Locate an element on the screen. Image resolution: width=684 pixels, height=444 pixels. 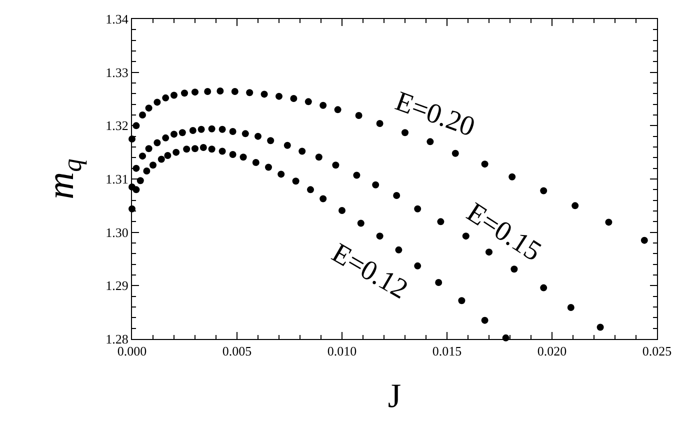
y-tick-label: 1.31 is located at coordinates (117, 179).